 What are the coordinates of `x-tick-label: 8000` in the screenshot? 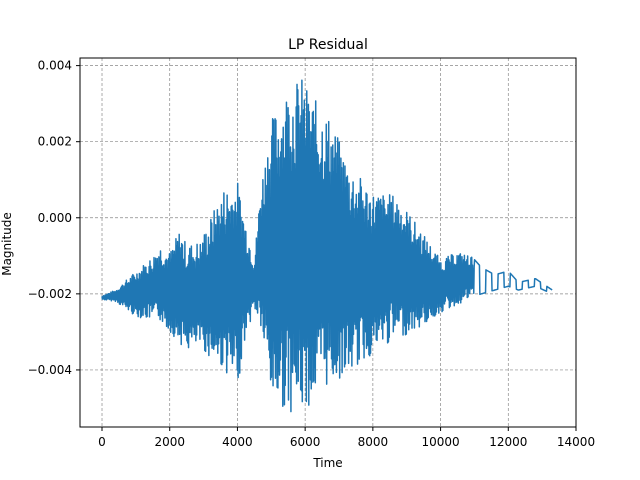 It's located at (373, 442).